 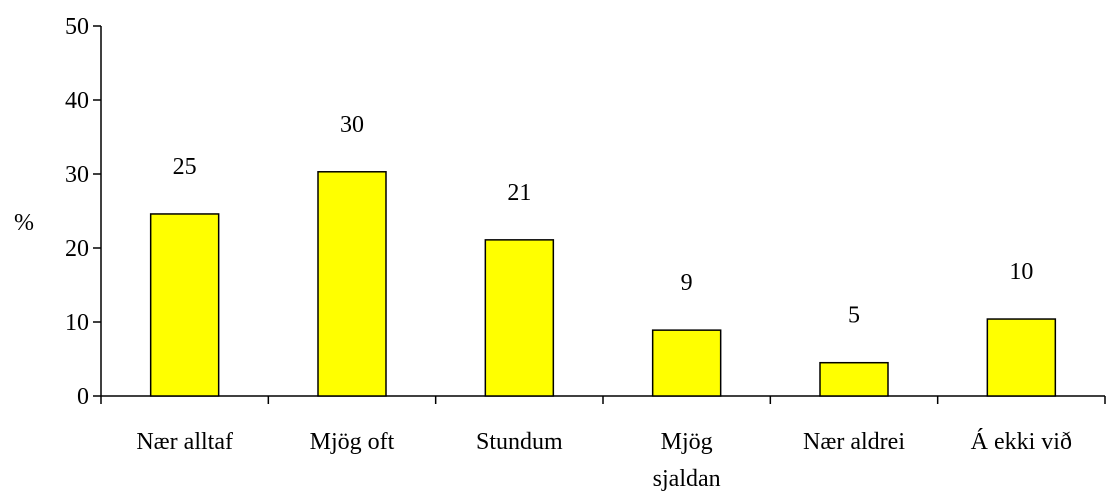 I want to click on data-label: 25, so click(x=185, y=167).